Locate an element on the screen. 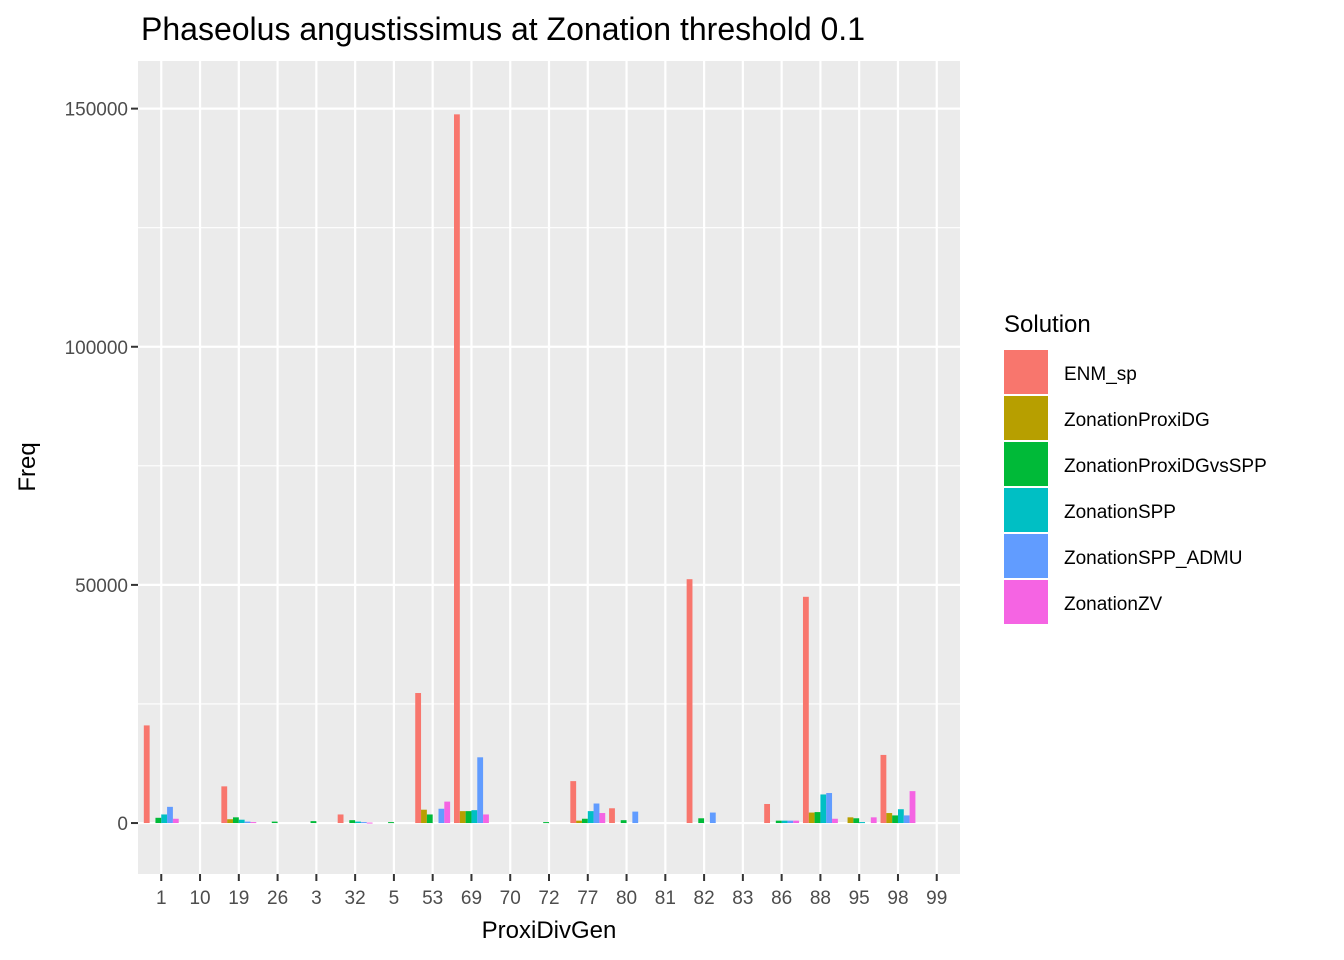  legend-label: ZonationZV is located at coordinates (1113, 604).